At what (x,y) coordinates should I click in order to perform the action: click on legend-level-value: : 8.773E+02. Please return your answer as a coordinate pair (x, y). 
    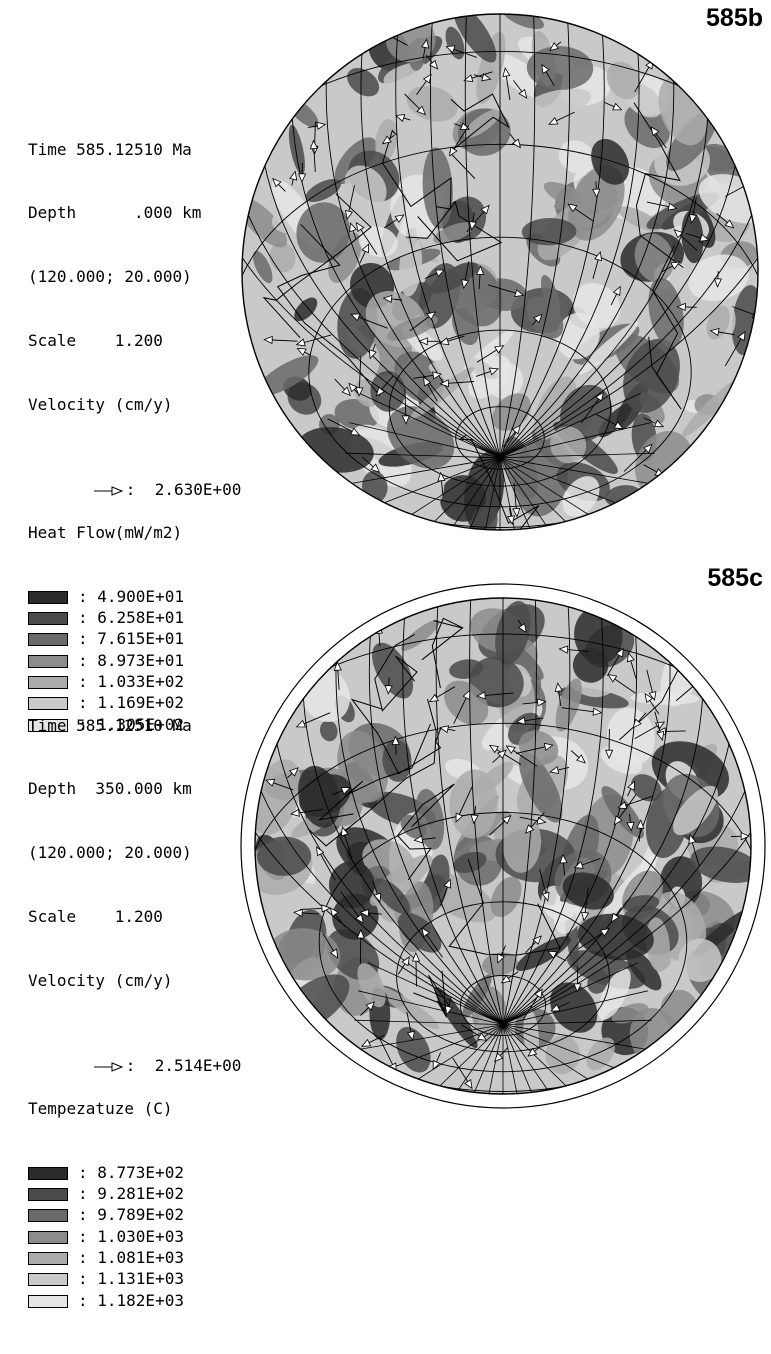
    Looking at the image, I should click on (131, 1172).